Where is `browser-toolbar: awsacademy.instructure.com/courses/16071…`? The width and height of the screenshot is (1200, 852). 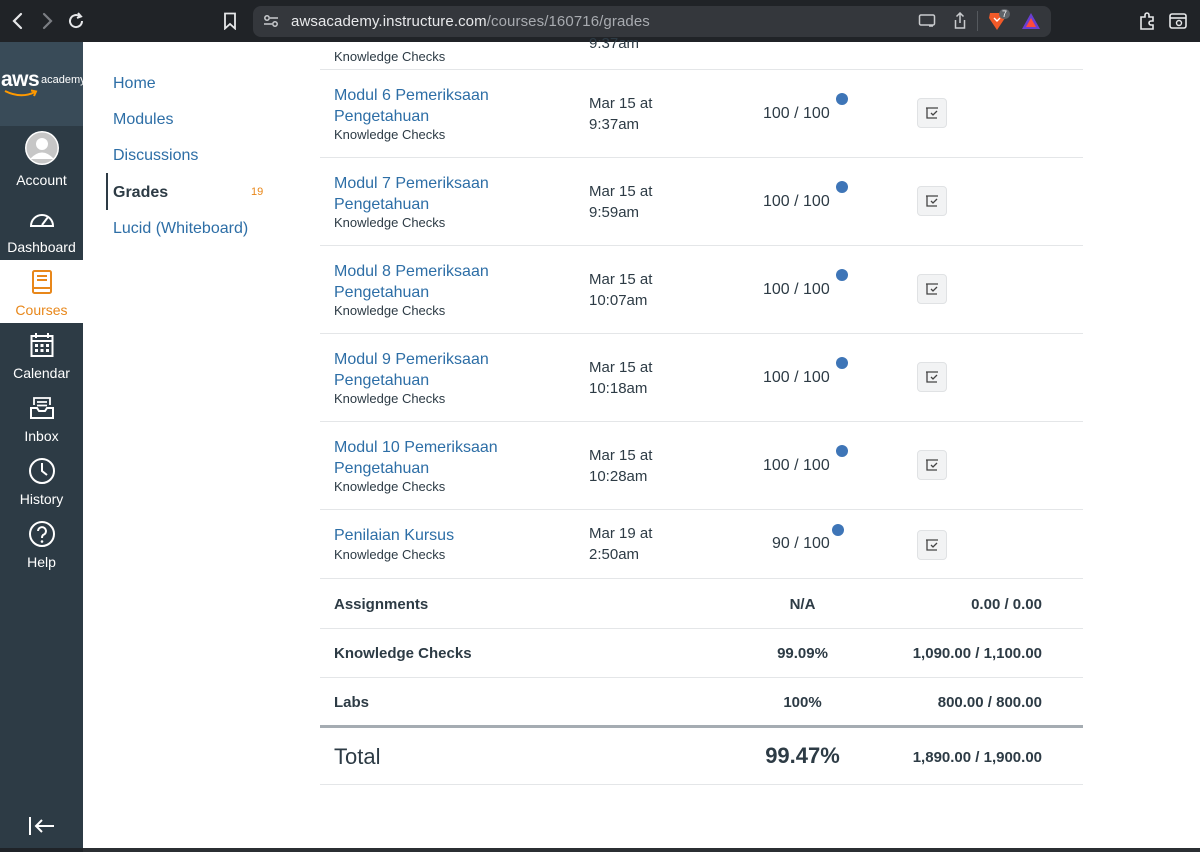 browser-toolbar: awsacademy.instructure.com/courses/16071… is located at coordinates (600, 21).